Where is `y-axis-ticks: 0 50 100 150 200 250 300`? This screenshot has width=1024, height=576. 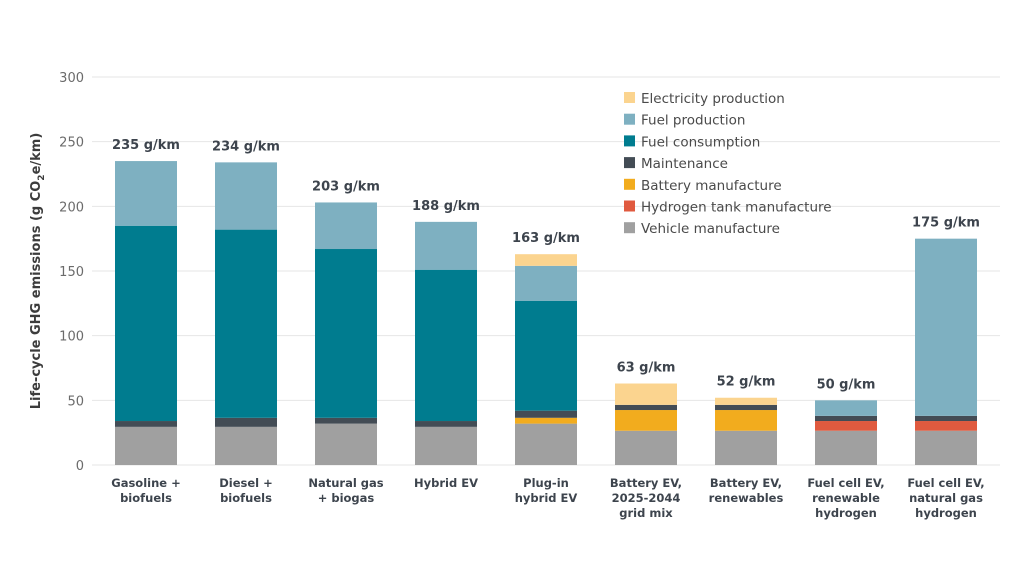
y-axis-ticks: 0 50 100 150 200 250 300 is located at coordinates (71, 272).